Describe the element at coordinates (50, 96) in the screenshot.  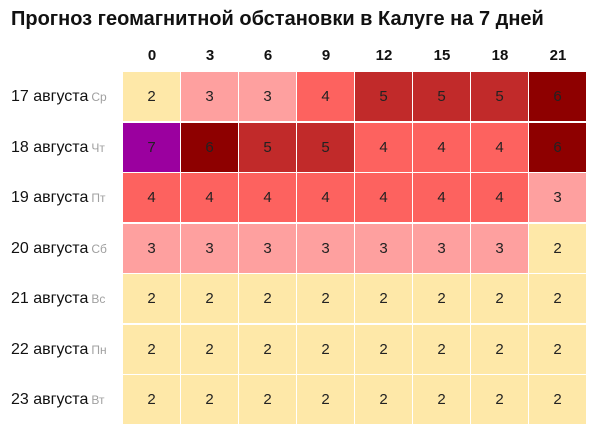
I see `row-date-label: 17 августа` at that location.